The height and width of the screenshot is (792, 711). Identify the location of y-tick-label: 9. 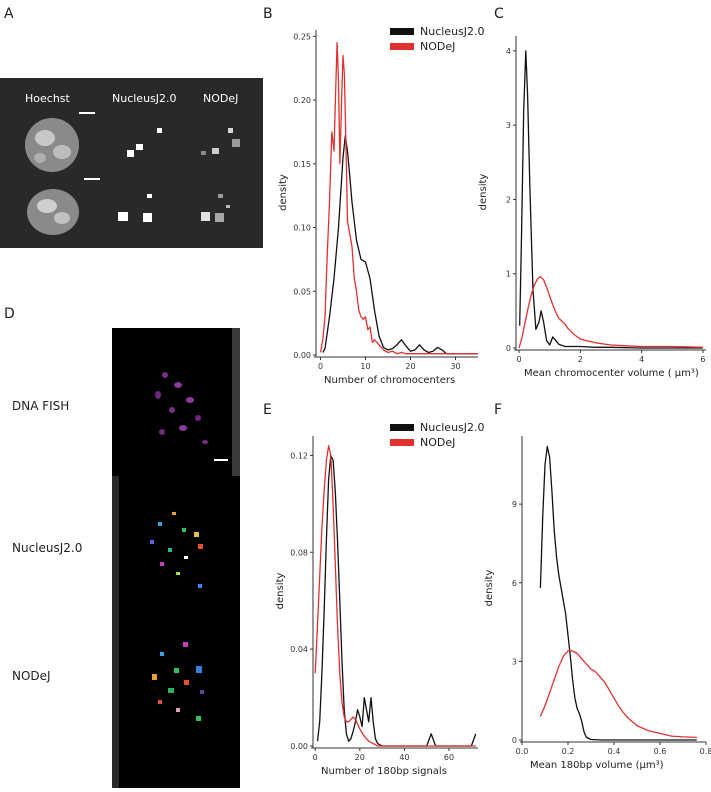
(514, 504).